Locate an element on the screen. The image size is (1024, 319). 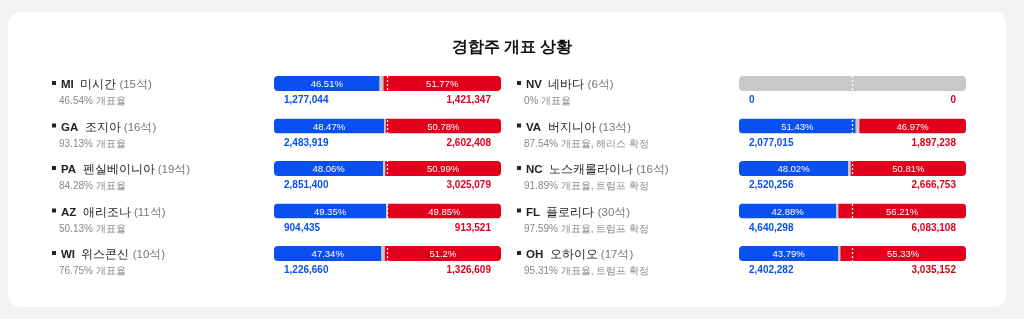
annotation: 2,483,919 is located at coordinates (306, 142).